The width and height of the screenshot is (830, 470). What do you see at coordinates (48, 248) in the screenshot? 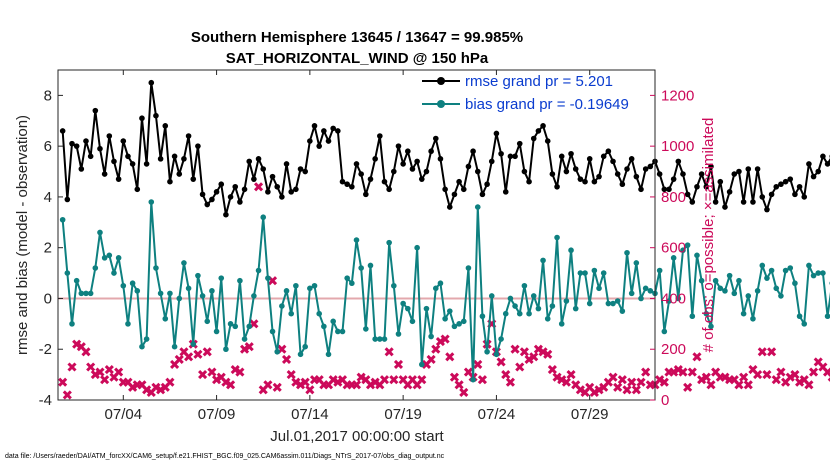
I see `y-tick-label: 2` at bounding box center [48, 248].